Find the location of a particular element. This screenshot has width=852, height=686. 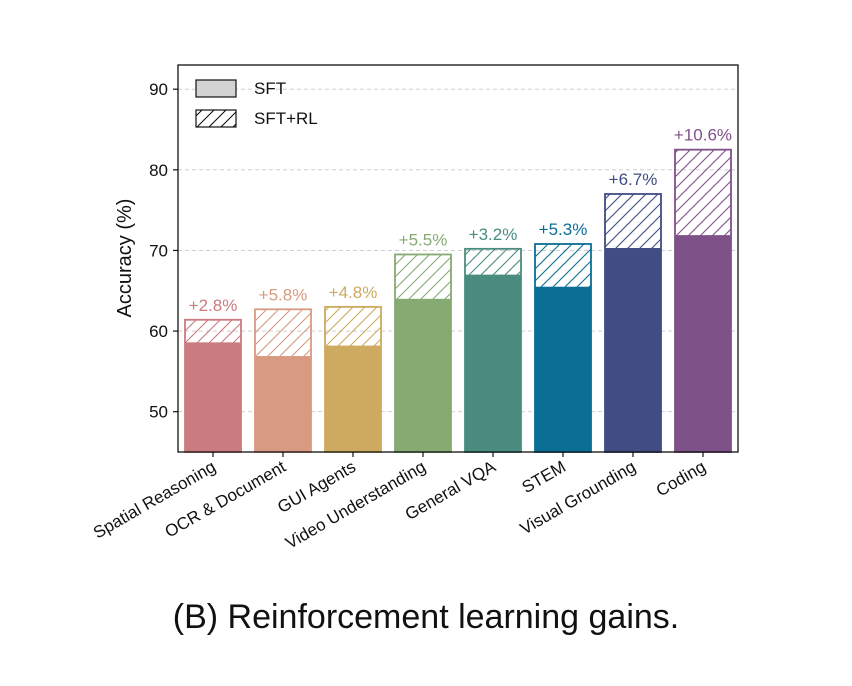

y-tick-label: 90 is located at coordinates (158, 89).